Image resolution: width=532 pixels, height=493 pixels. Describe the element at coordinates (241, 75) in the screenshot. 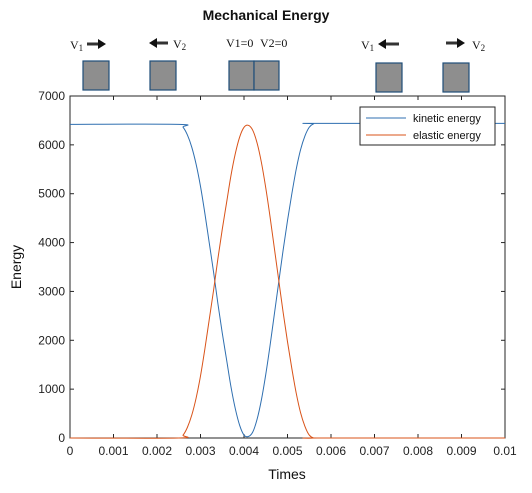

I see `block-a-stage2` at that location.